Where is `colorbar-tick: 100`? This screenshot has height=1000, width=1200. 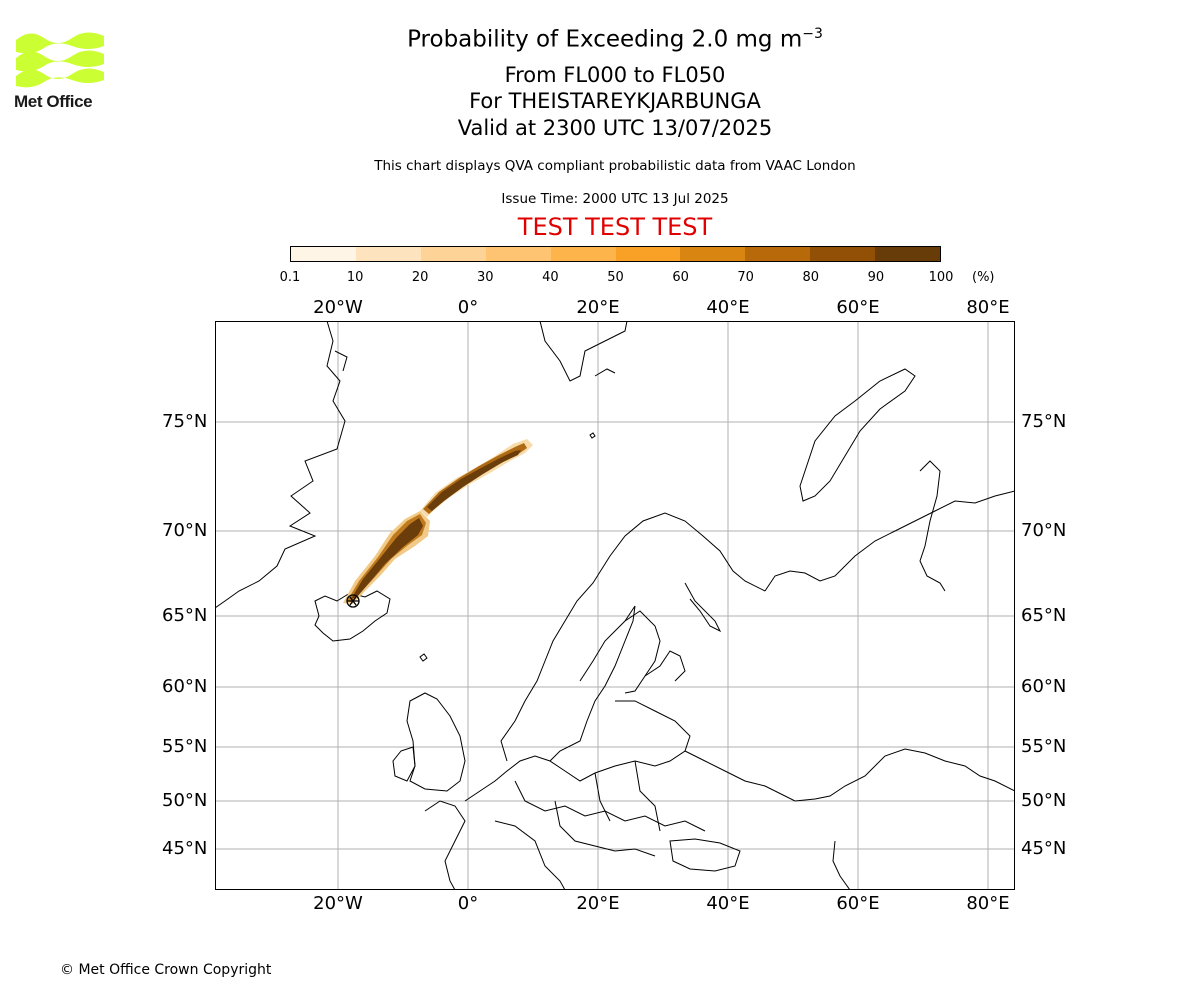 colorbar-tick: 100 is located at coordinates (941, 277).